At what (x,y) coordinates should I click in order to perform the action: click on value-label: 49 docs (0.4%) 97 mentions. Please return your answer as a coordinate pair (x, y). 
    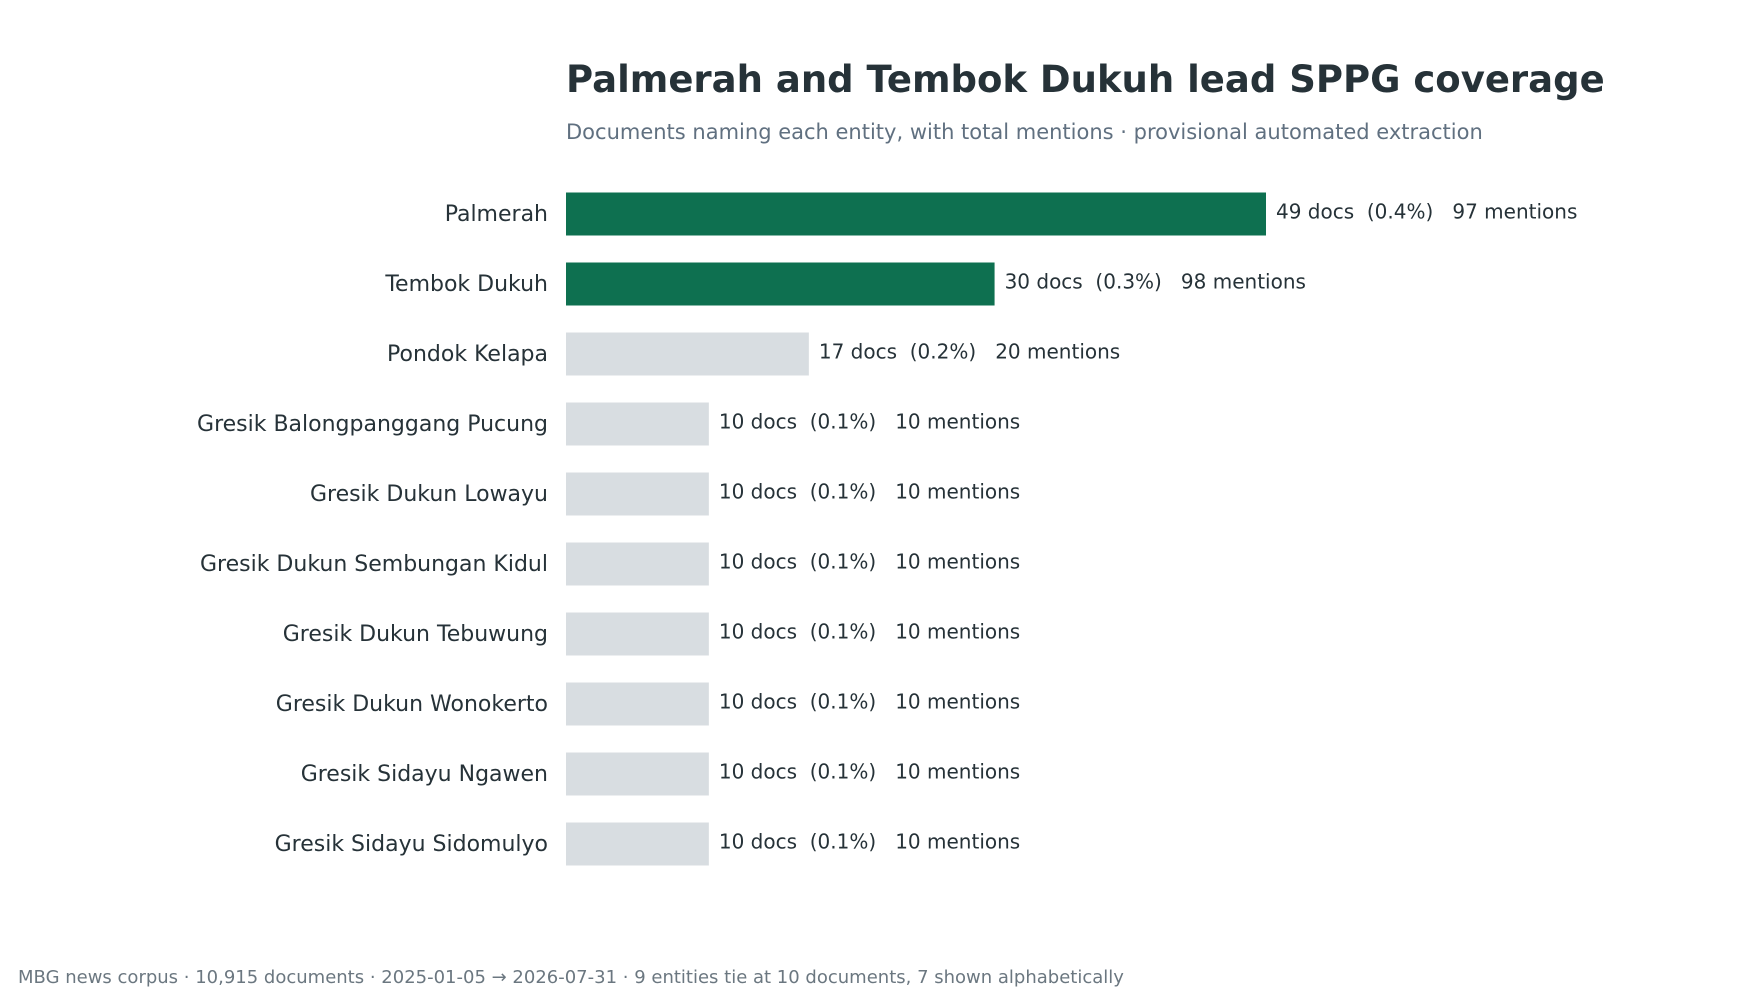
    Looking at the image, I should click on (1426, 212).